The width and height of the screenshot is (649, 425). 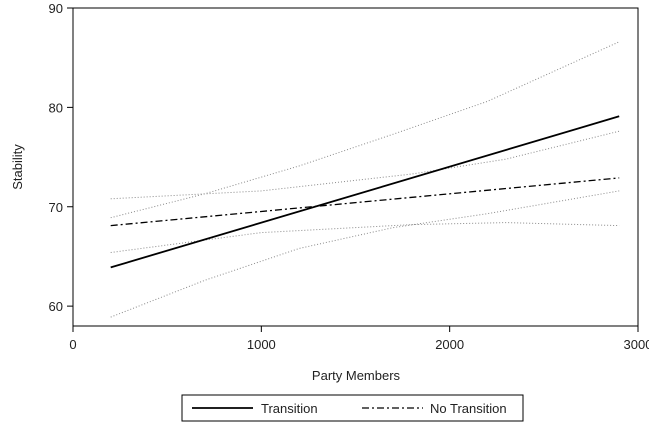 I want to click on y-tick-label: 90, so click(x=56, y=8).